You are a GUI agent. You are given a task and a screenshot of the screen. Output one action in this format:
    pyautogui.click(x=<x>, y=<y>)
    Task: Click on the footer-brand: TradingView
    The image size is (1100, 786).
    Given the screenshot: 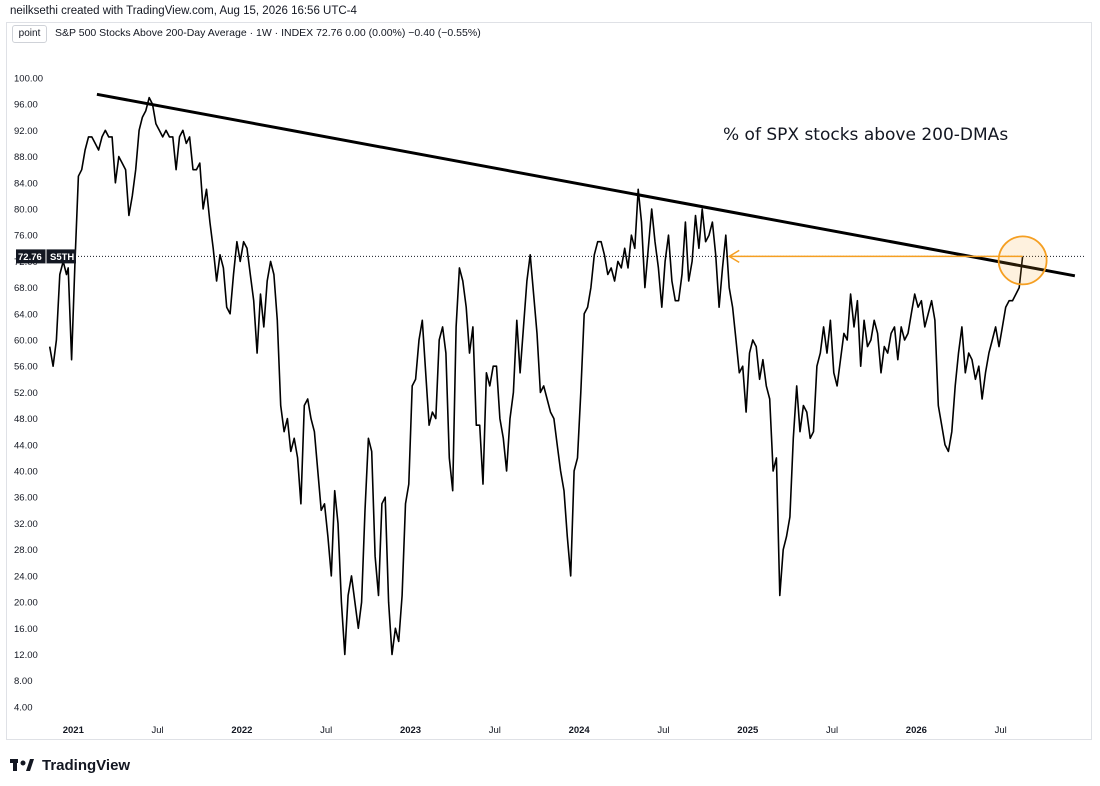 What is the action you would take?
    pyautogui.click(x=70, y=765)
    